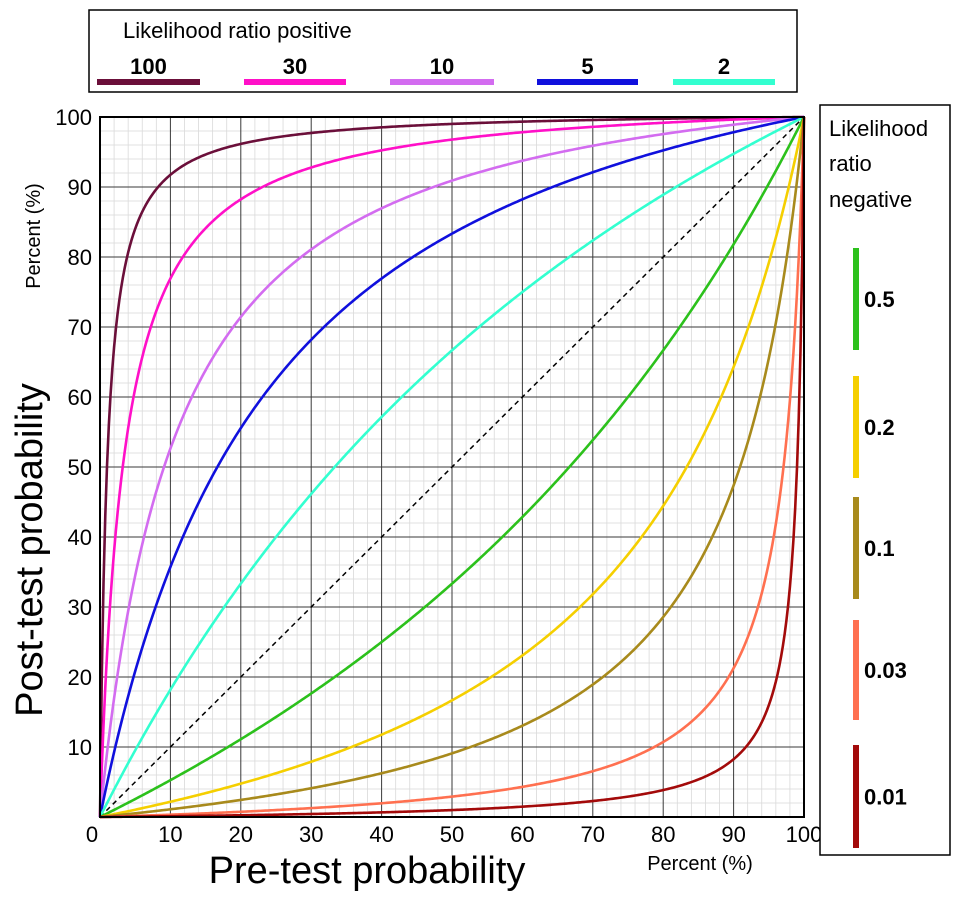  I want to click on x-tick-label: 10, so click(170, 834).